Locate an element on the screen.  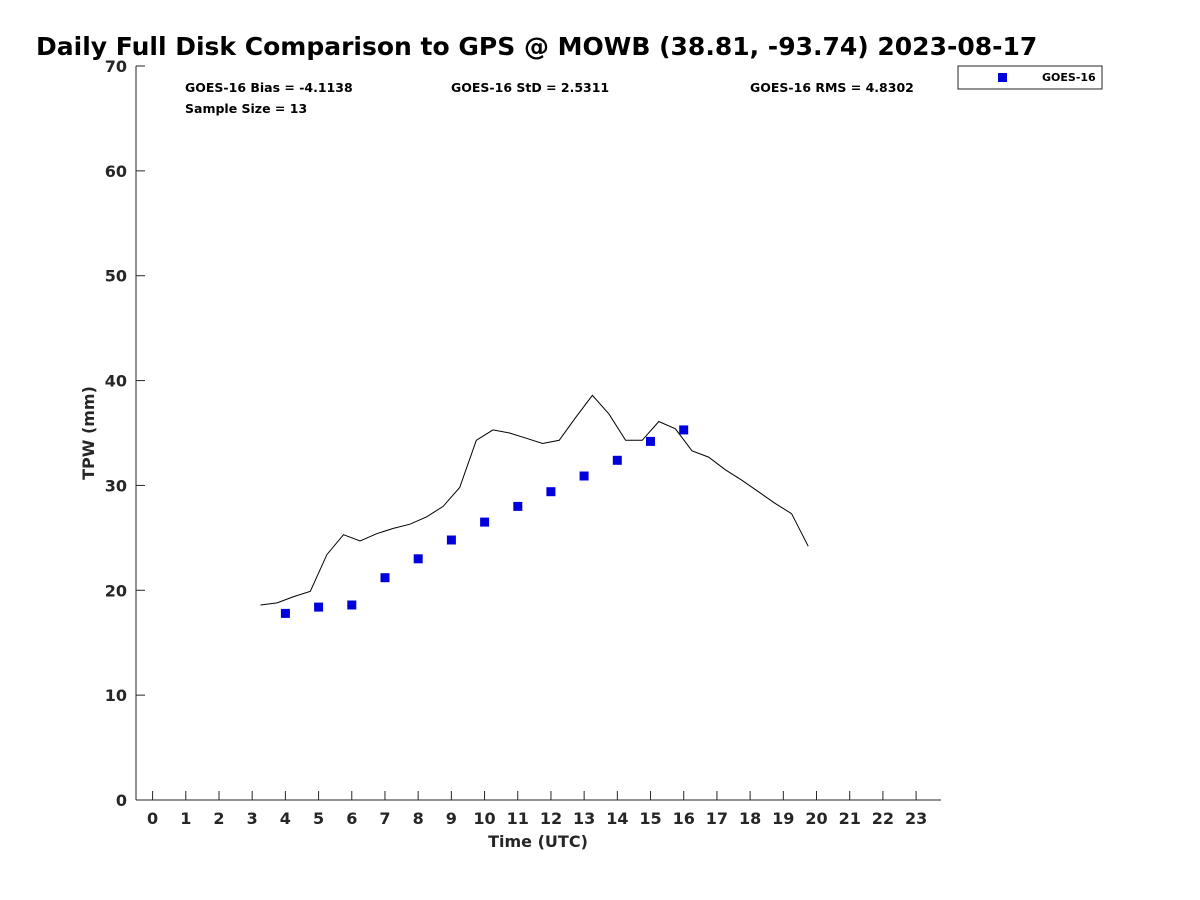
y-tick-label: 40 is located at coordinates (116, 381).